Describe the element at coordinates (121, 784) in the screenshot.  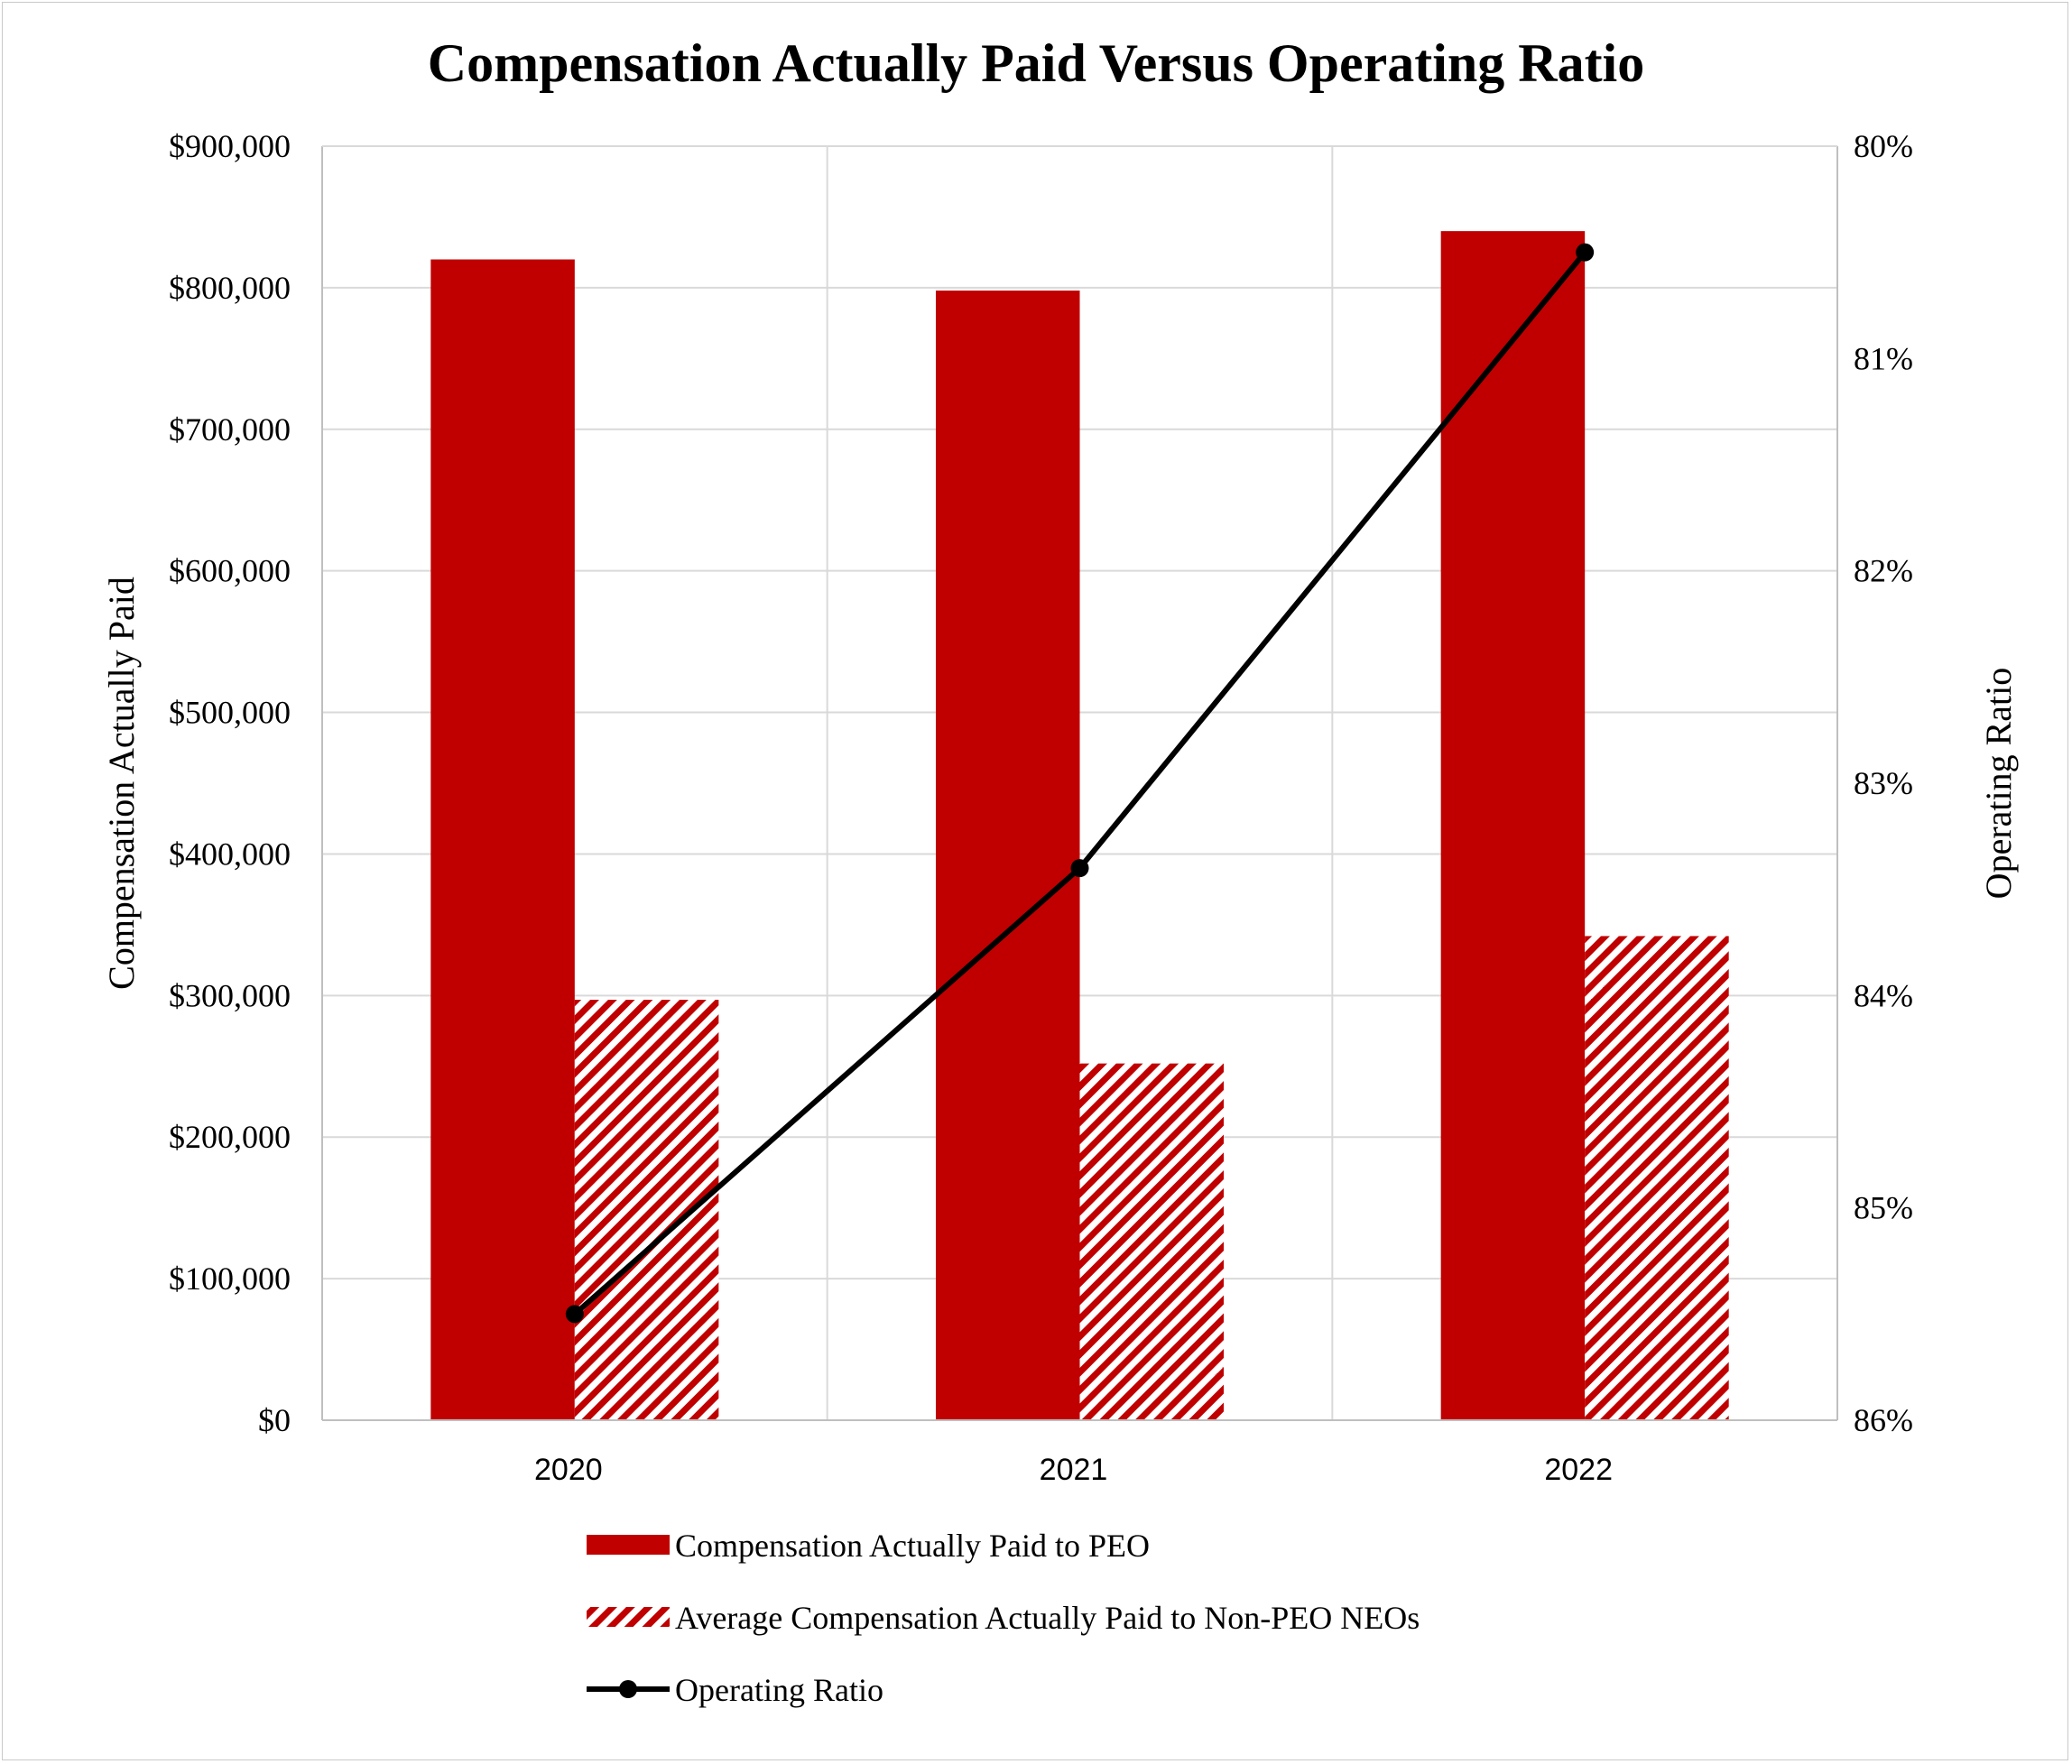
I see `y-axis-title: Compensation Actually Paid` at that location.